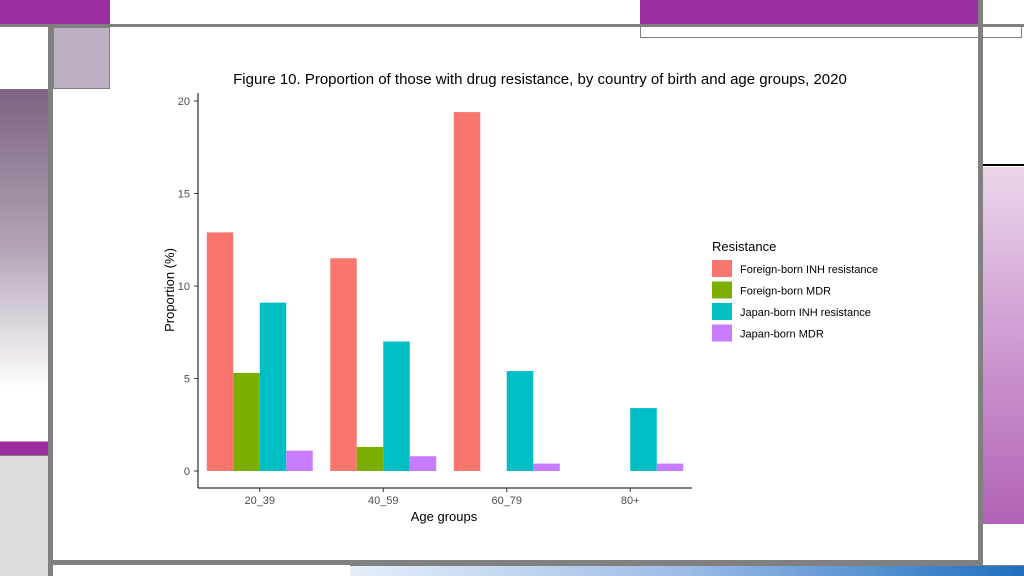 This screenshot has height=576, width=1024. I want to click on top-frame-line, so click(512, 25).